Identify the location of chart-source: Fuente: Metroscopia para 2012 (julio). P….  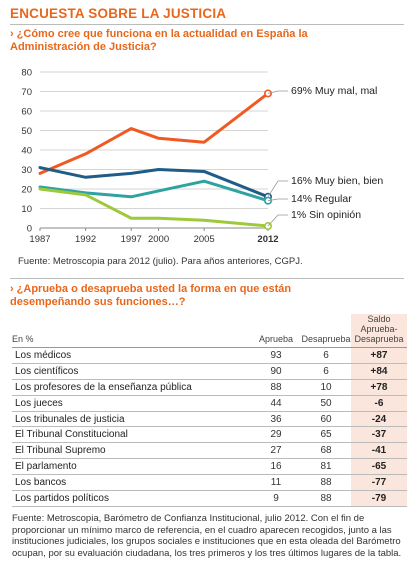
(160, 261).